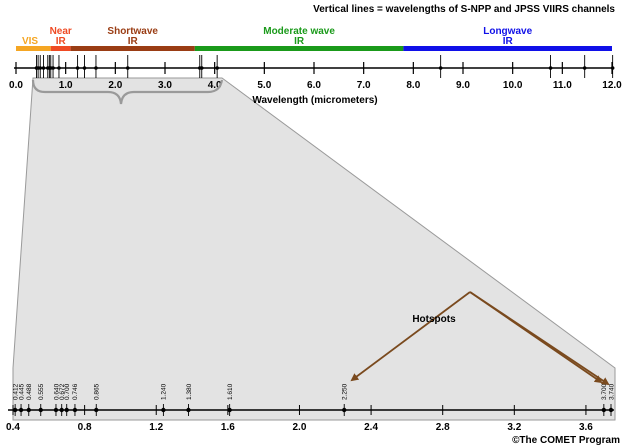  What do you see at coordinates (61, 41) in the screenshot?
I see `band-sublabel-nir: IR` at bounding box center [61, 41].